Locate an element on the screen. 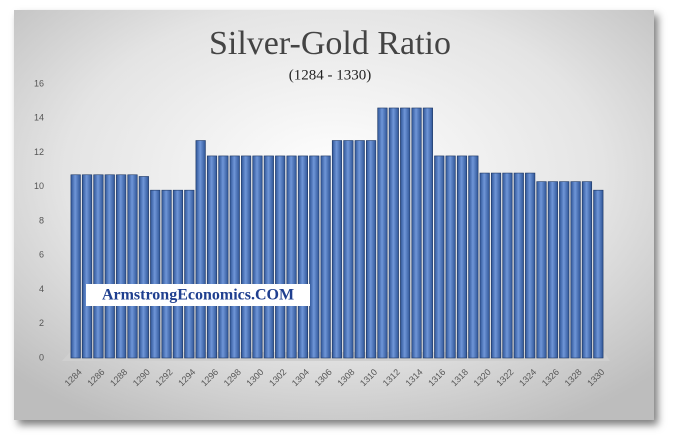  y-tick-label: 6 is located at coordinates (41, 255).